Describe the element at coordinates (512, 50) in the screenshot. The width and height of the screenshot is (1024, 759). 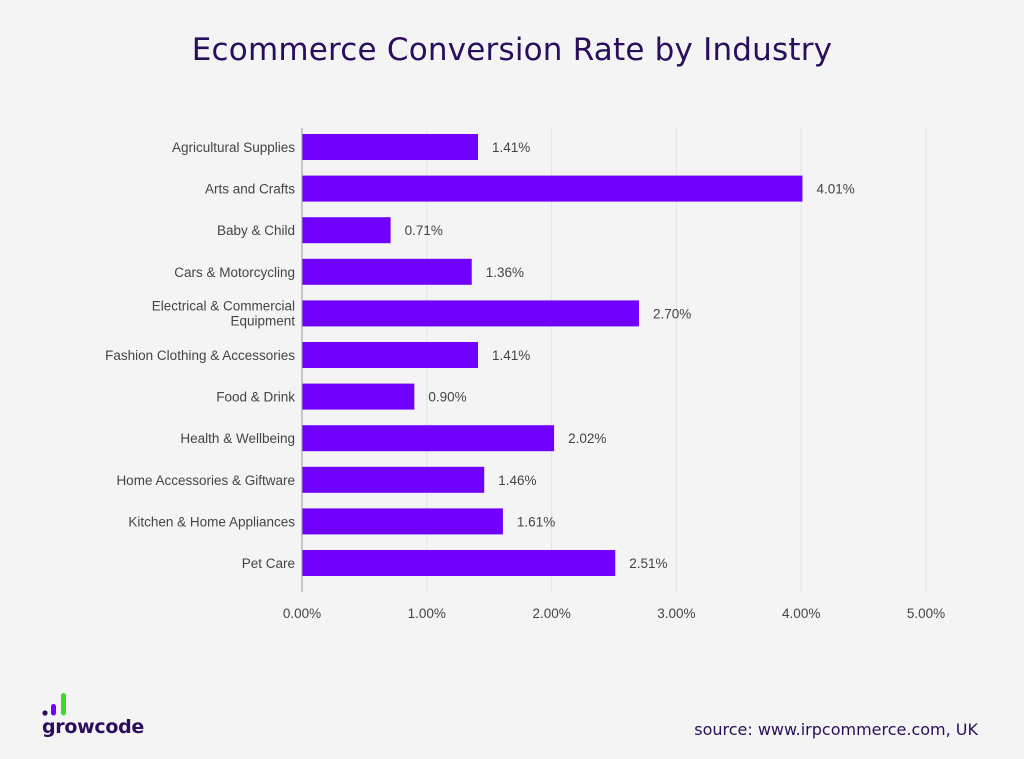
I see `chart-title: Ecommerce Conversion Rate by Industry` at that location.